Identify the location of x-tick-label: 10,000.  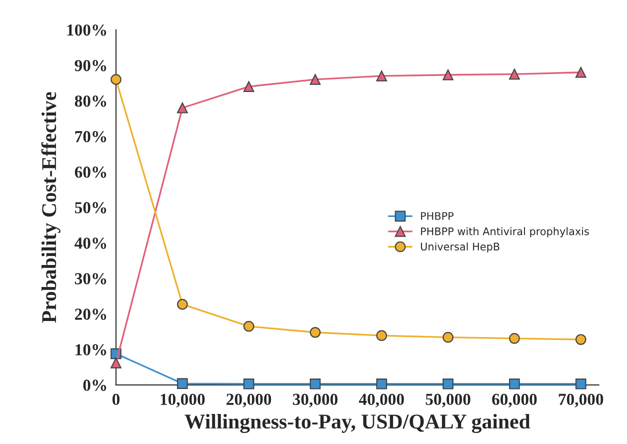
(182, 401).